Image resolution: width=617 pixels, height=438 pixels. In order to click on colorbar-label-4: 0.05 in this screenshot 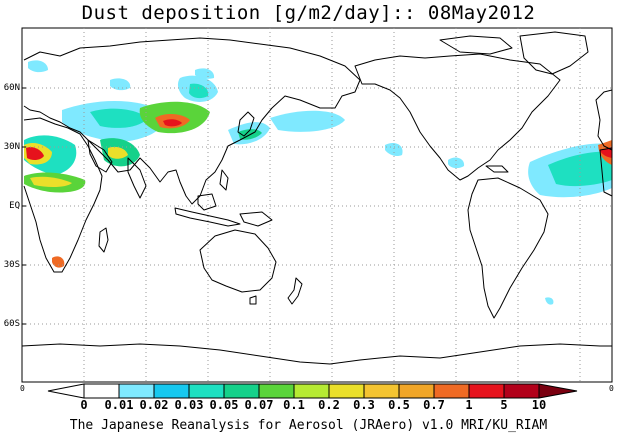, I will do `click(224, 405)`.